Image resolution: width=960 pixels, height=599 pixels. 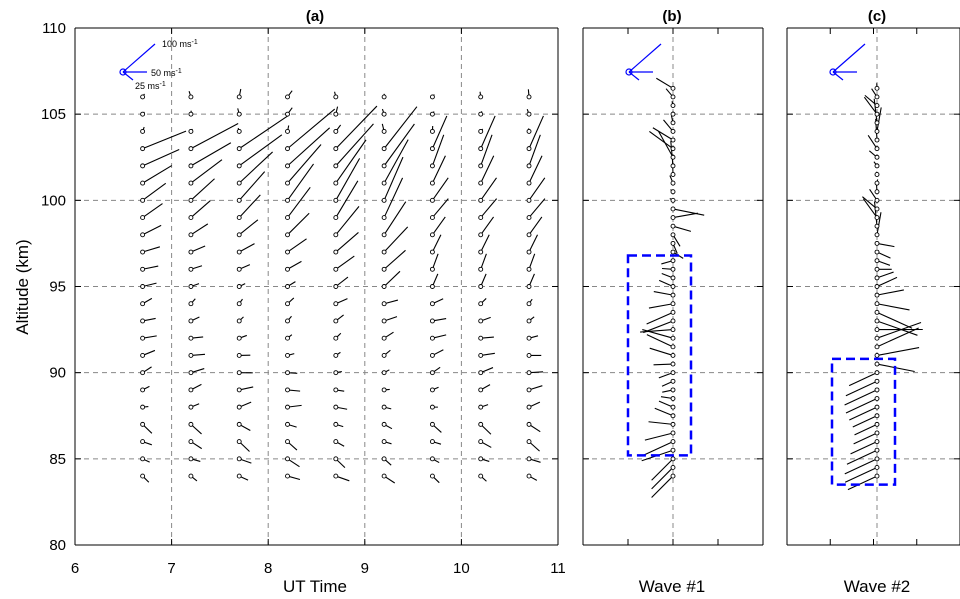 I want to click on panel-b-title: (b), so click(x=671, y=16).